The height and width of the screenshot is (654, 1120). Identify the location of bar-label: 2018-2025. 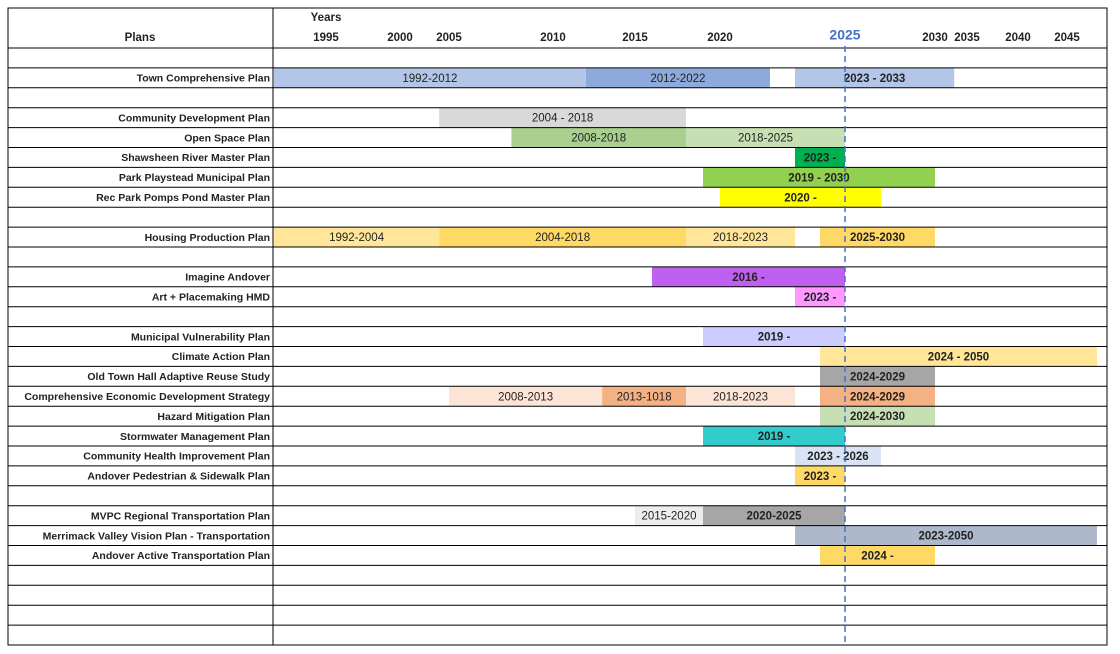
(765, 139).